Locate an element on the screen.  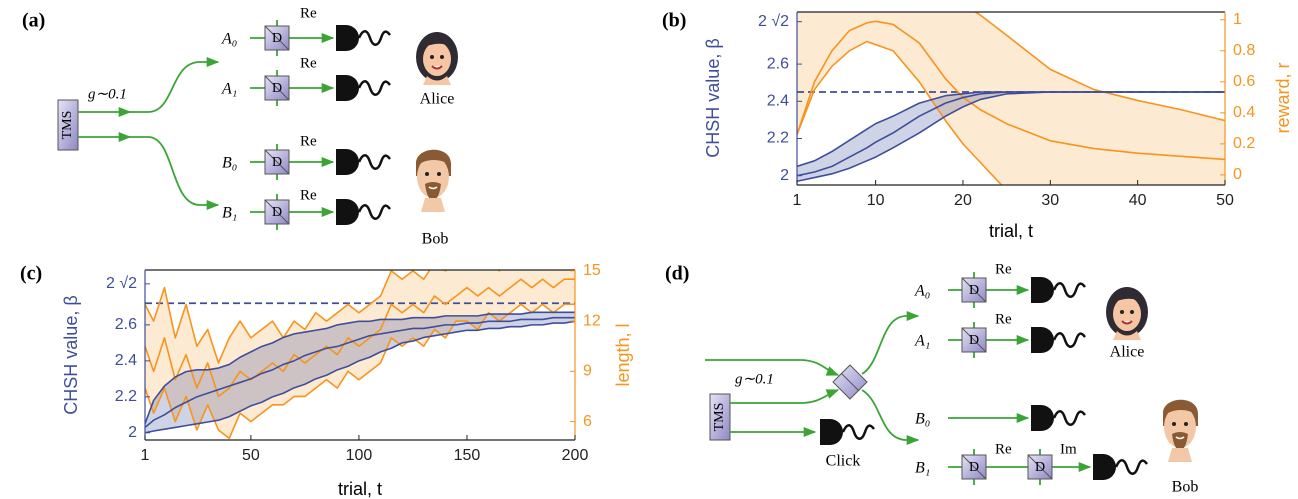
party-label: Alice is located at coordinates (437, 99).